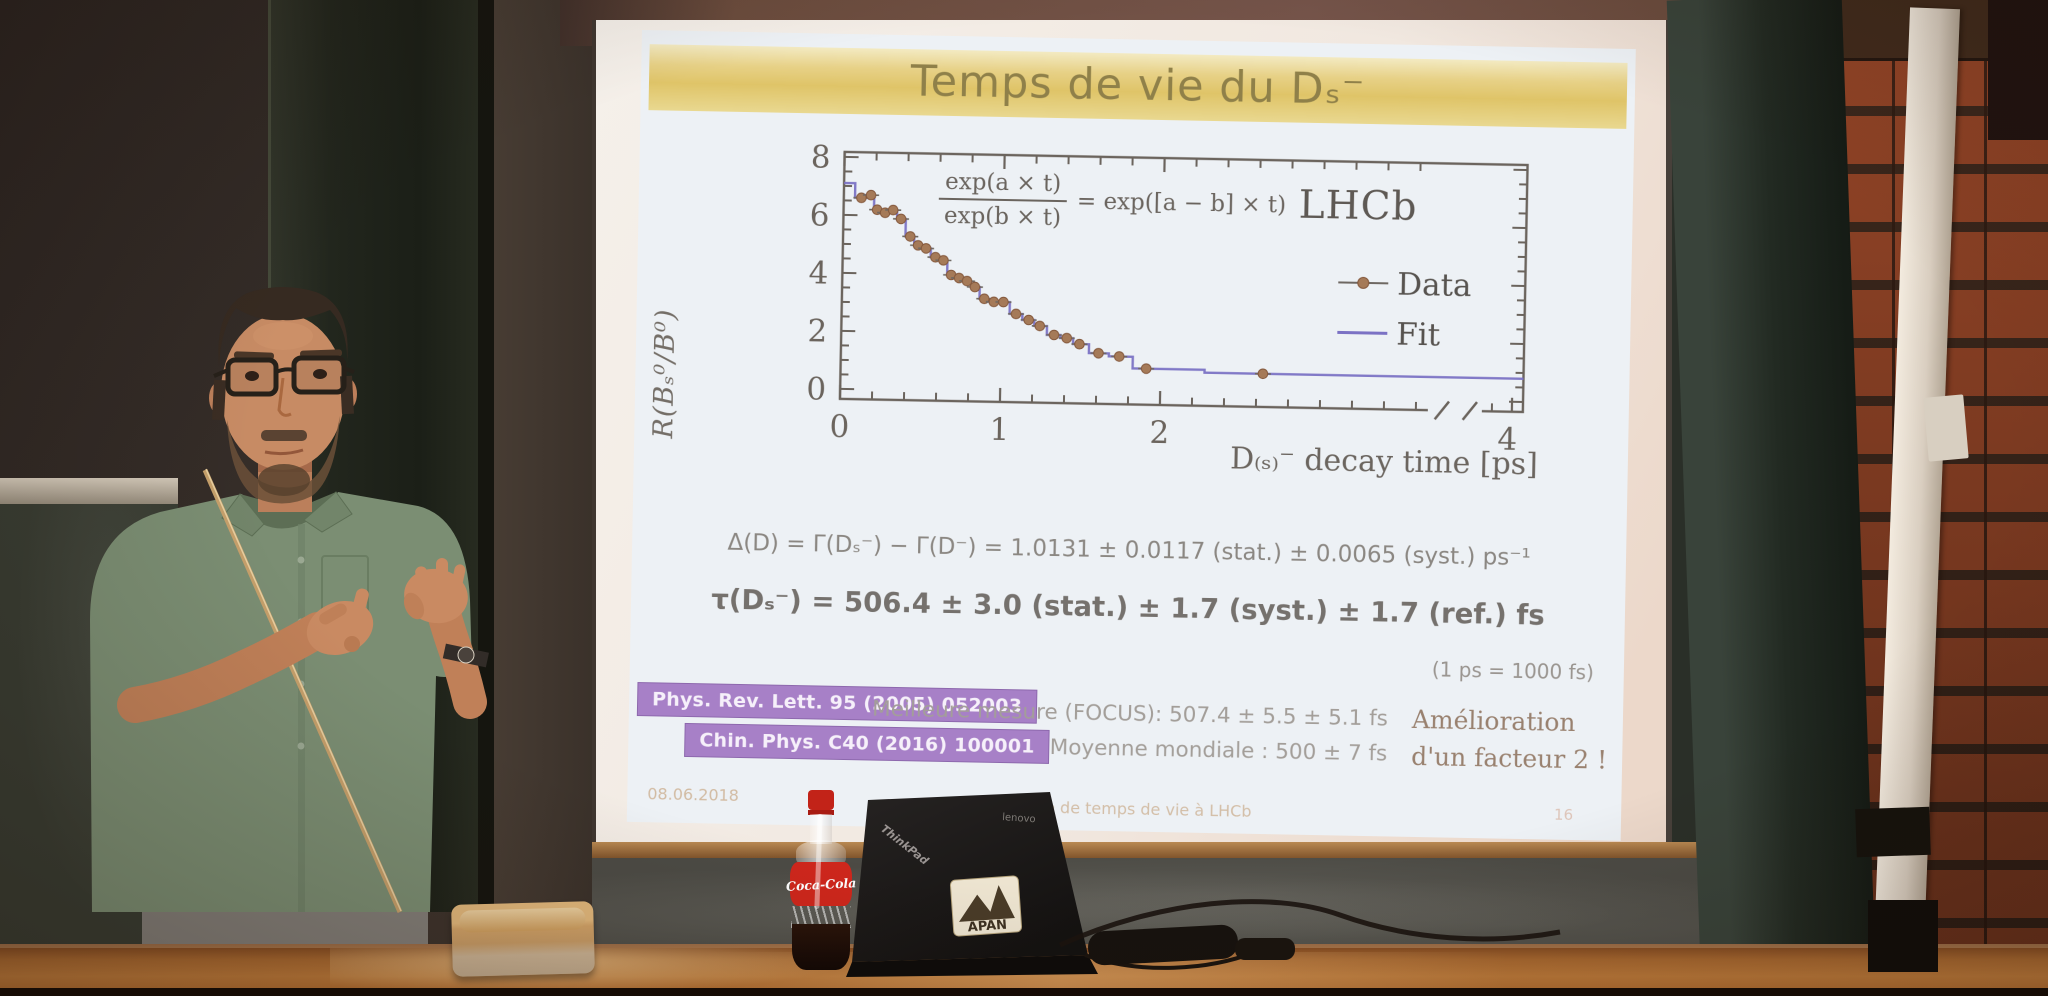  I want to click on pointer-stick-highlight, so click(303, 690).